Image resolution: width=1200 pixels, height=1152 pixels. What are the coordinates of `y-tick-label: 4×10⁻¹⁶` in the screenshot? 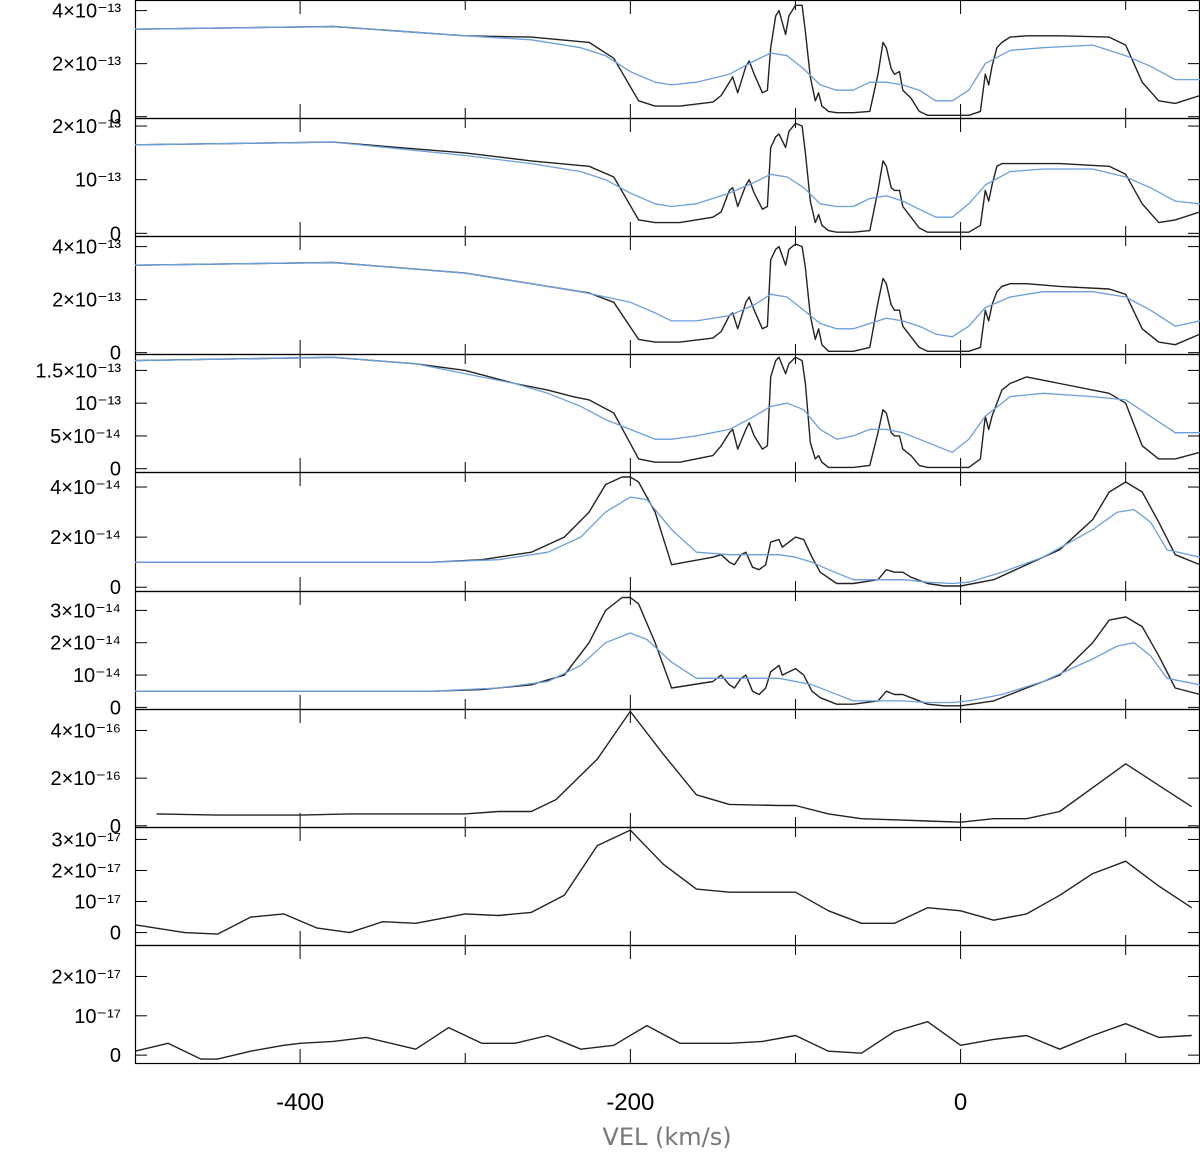 It's located at (86, 731).